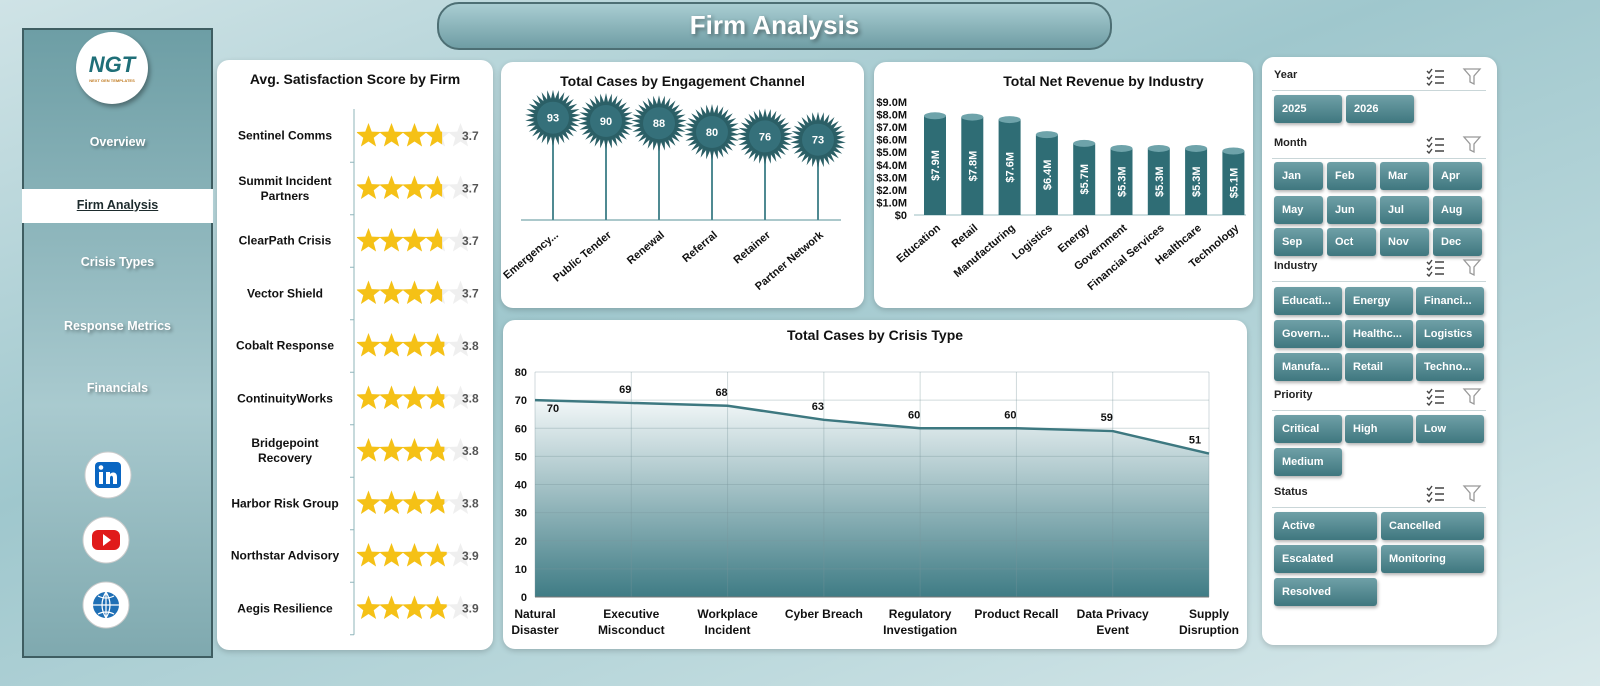 The width and height of the screenshot is (1600, 686). Describe the element at coordinates (1298, 242) in the screenshot. I see `slicer-button: Sep` at that location.